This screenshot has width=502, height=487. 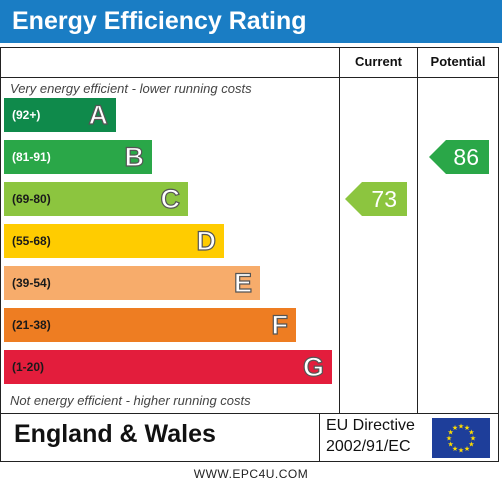 I want to click on title-bar: Energy Efficiency Rating, so click(x=251, y=21).